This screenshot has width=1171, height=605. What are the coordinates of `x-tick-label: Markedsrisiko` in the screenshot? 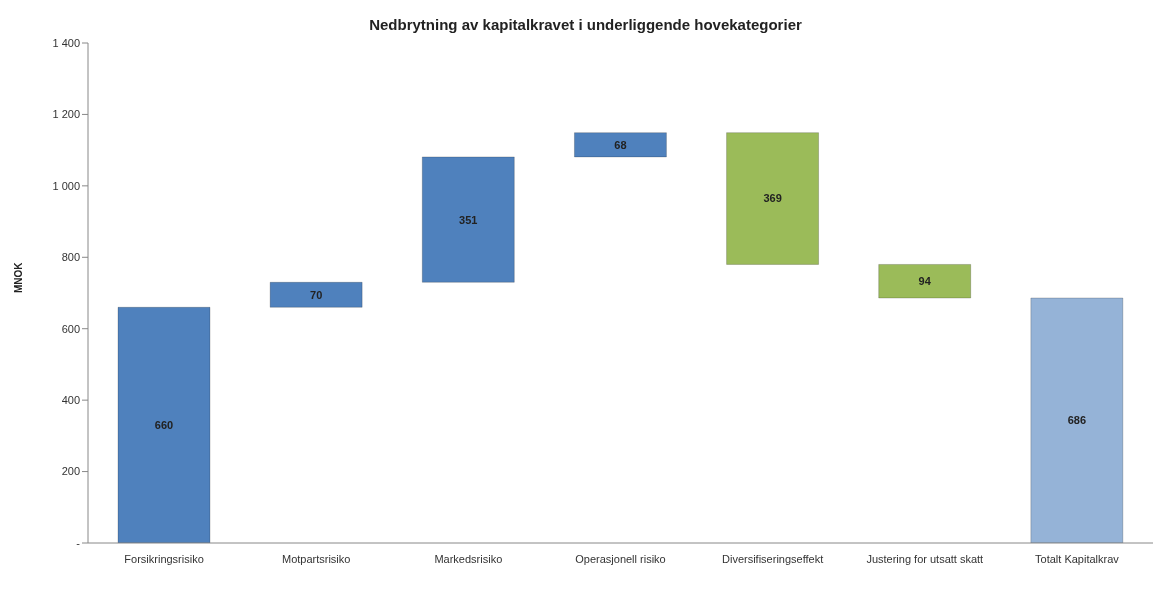 It's located at (468, 559).